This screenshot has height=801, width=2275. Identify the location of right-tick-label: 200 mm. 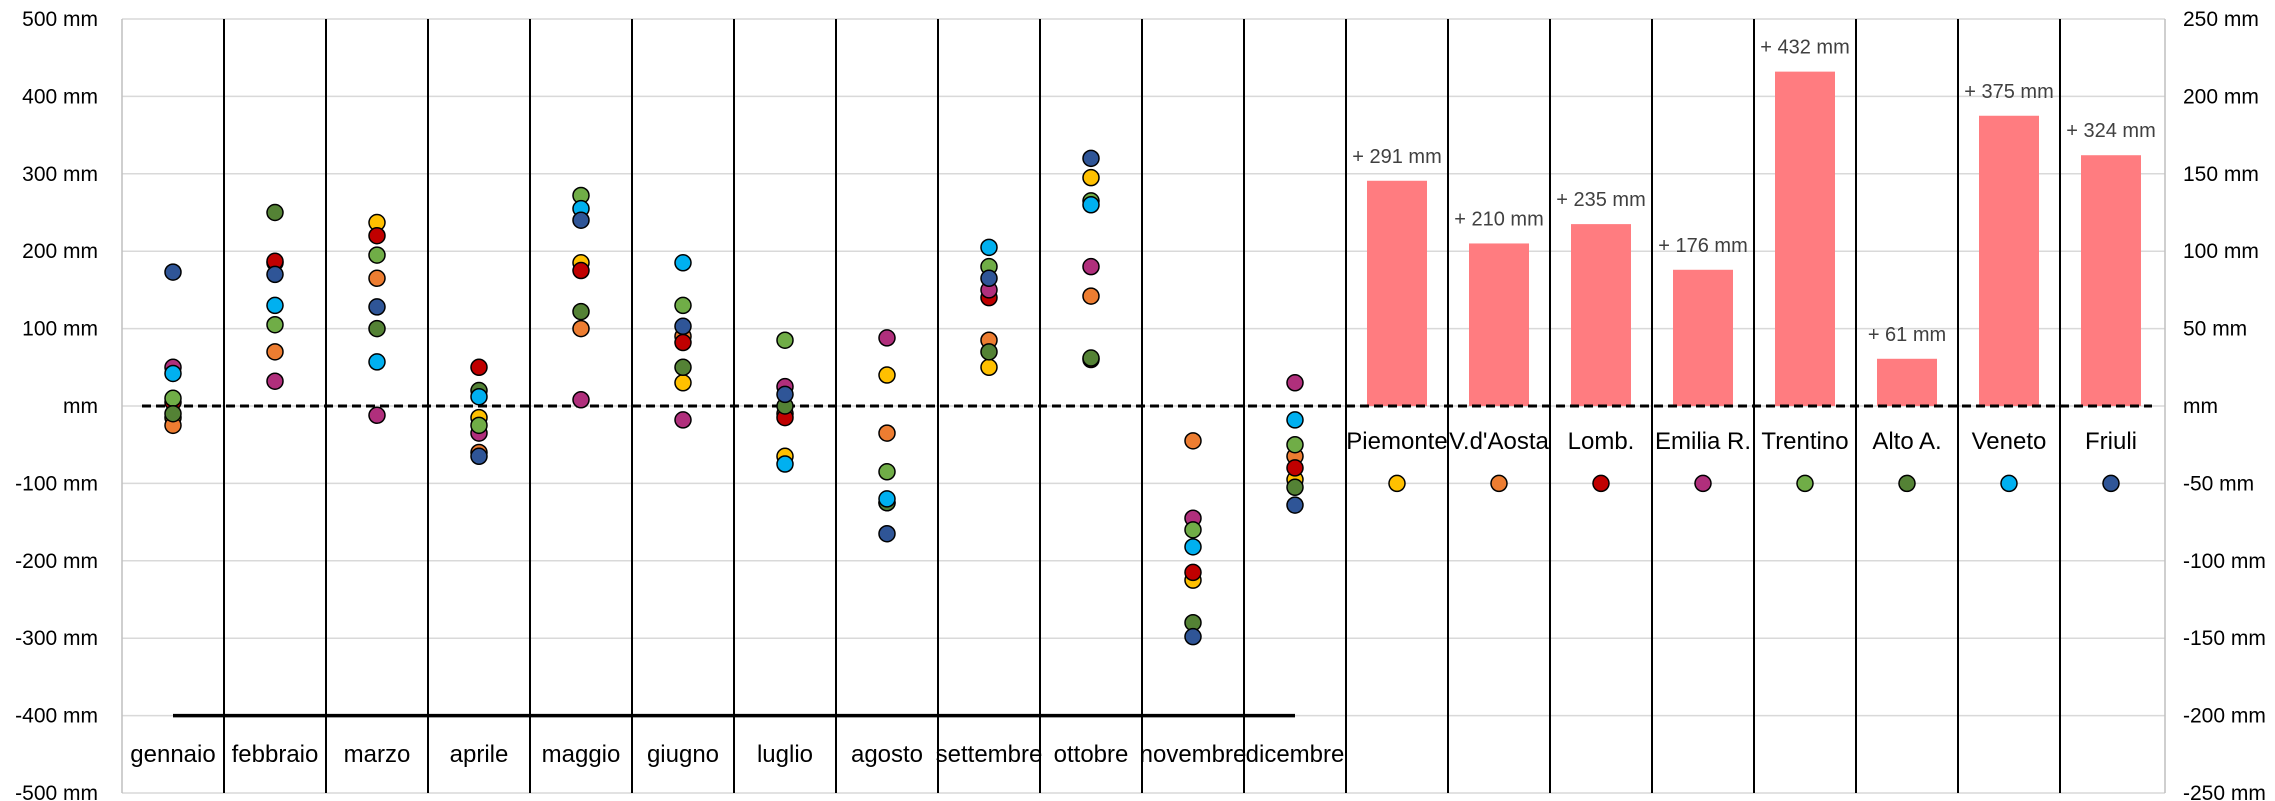
(2221, 96).